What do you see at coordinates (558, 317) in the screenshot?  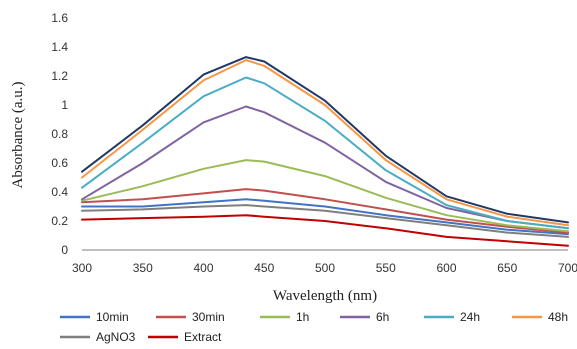 I see `legend-label: 48h` at bounding box center [558, 317].